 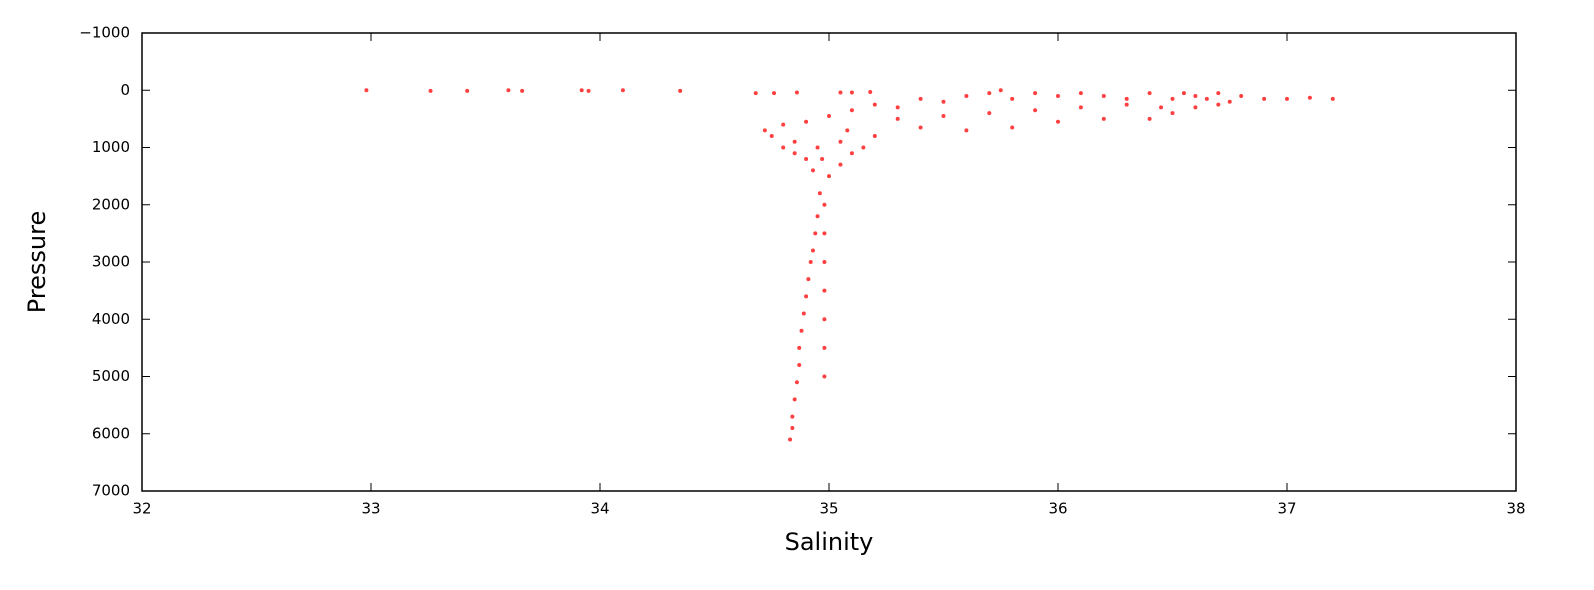 I want to click on x-tick-label: 34, so click(x=599, y=509).